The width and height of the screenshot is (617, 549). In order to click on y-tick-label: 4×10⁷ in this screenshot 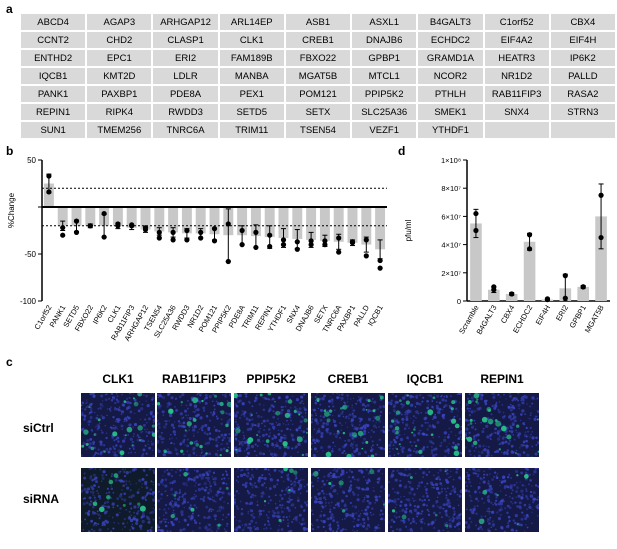, I will do `click(451, 245)`.